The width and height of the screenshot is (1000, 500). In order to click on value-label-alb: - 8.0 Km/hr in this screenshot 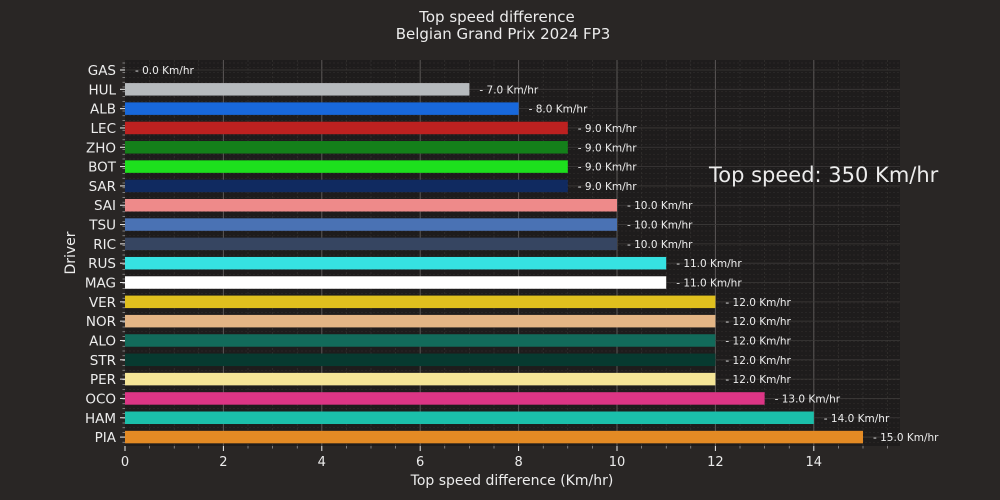, I will do `click(558, 110)`.